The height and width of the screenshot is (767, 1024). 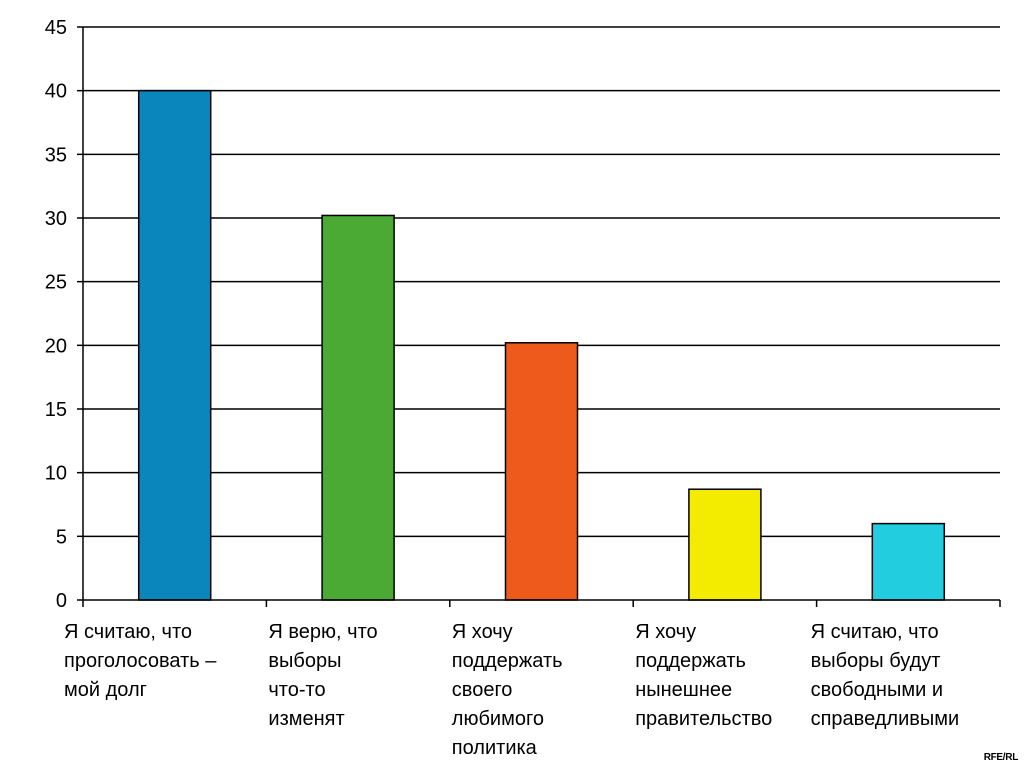 What do you see at coordinates (56, 410) in the screenshot?
I see `y-tick-label: 15` at bounding box center [56, 410].